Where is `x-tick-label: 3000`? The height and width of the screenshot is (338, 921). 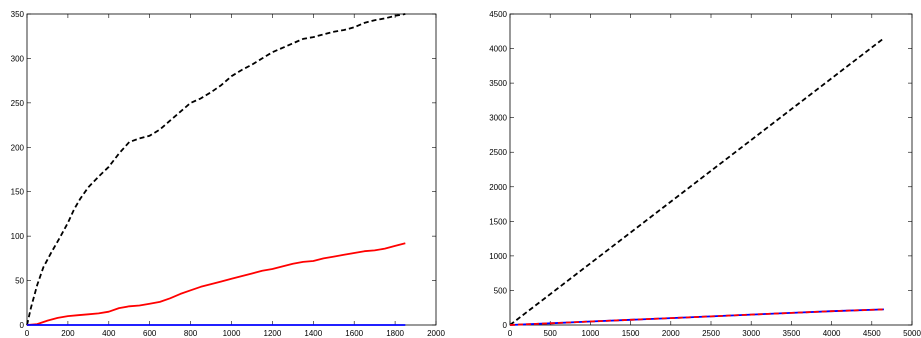 x-tick-label: 3000 is located at coordinates (751, 333).